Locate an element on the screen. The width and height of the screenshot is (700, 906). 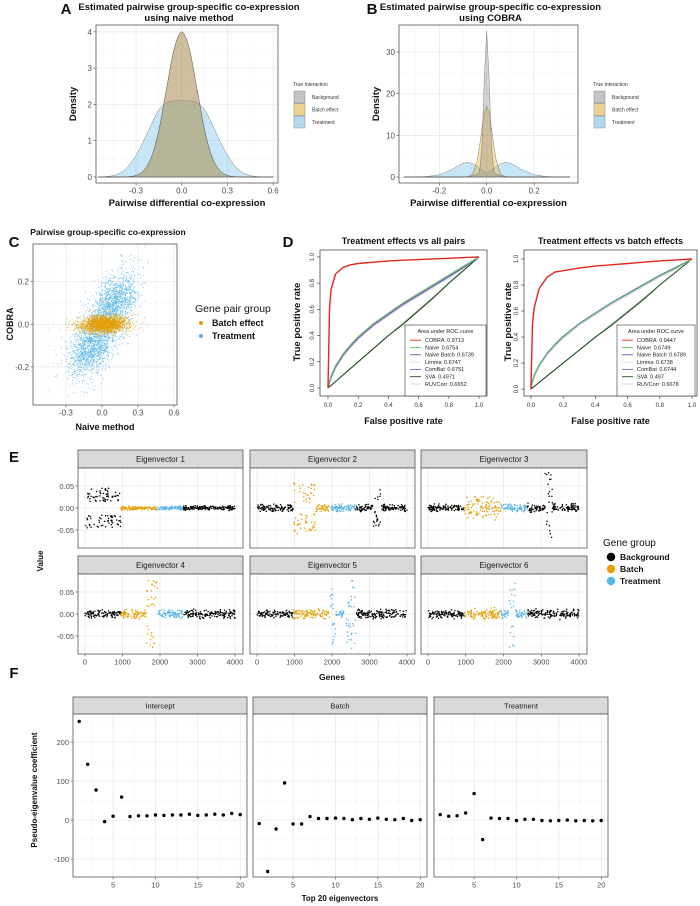
y-tick-label: 0.6 is located at coordinates (313, 309).